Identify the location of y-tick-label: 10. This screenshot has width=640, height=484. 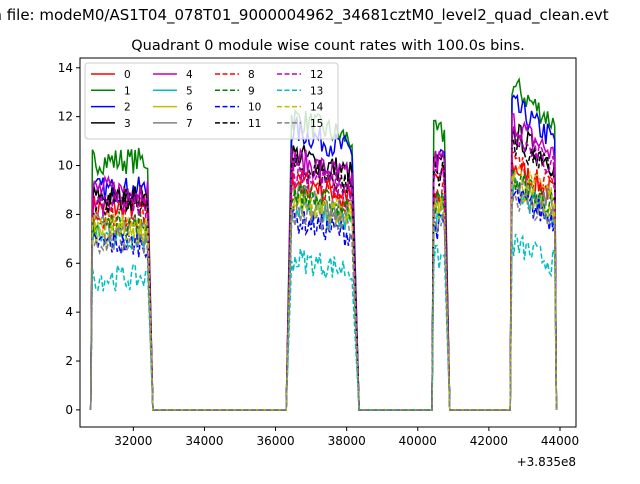
(65, 166).